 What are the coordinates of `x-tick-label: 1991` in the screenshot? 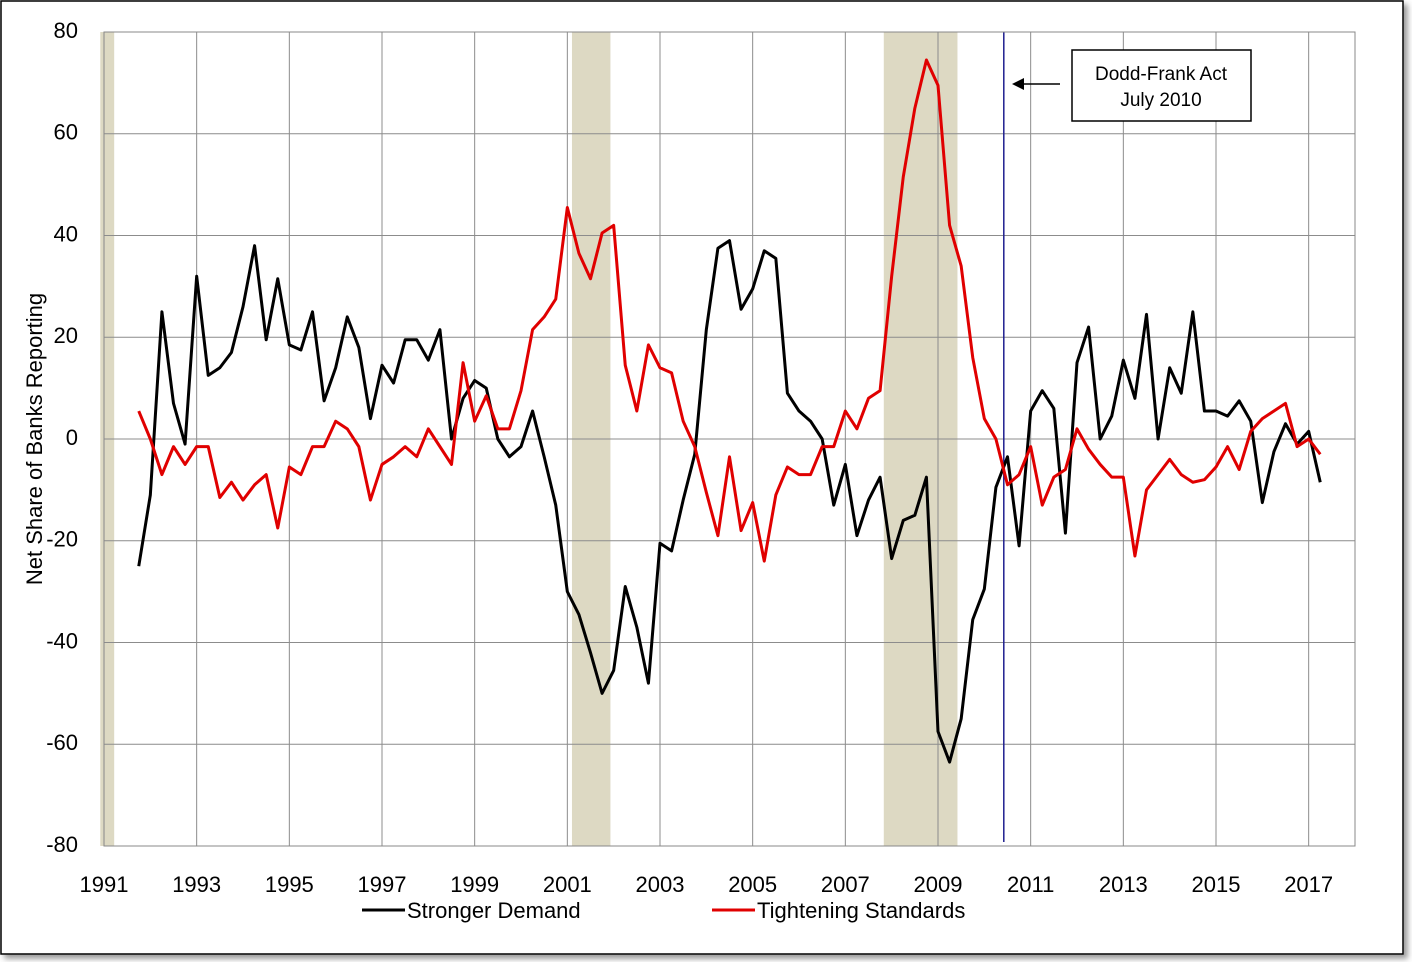 It's located at (104, 884).